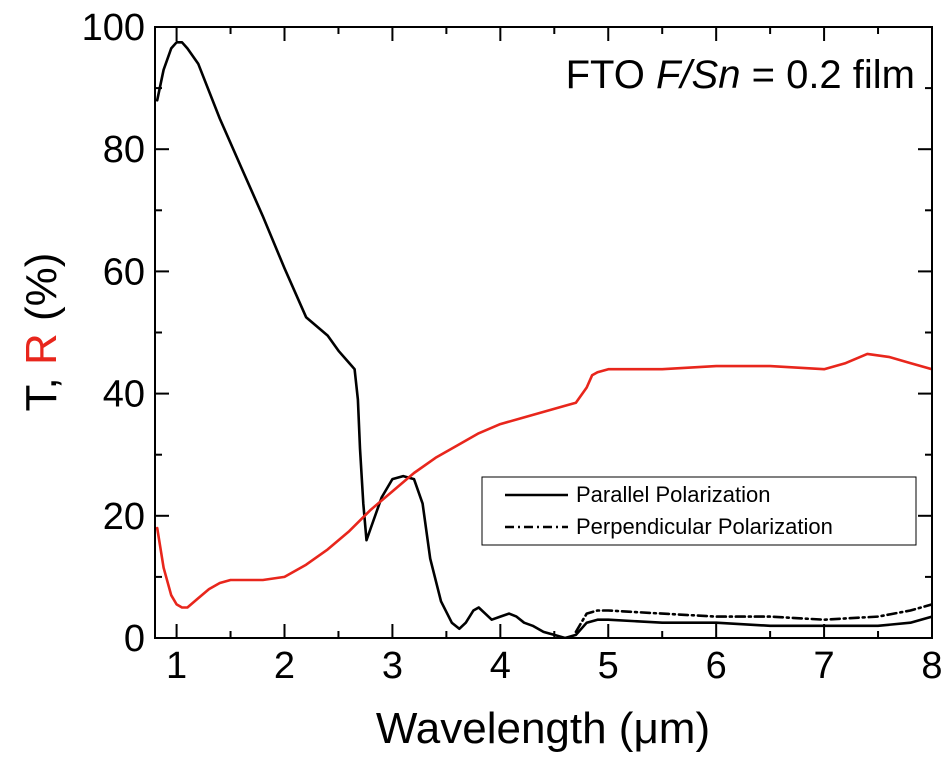 The image size is (945, 761). I want to click on y-tick-label: 0, so click(134, 639).